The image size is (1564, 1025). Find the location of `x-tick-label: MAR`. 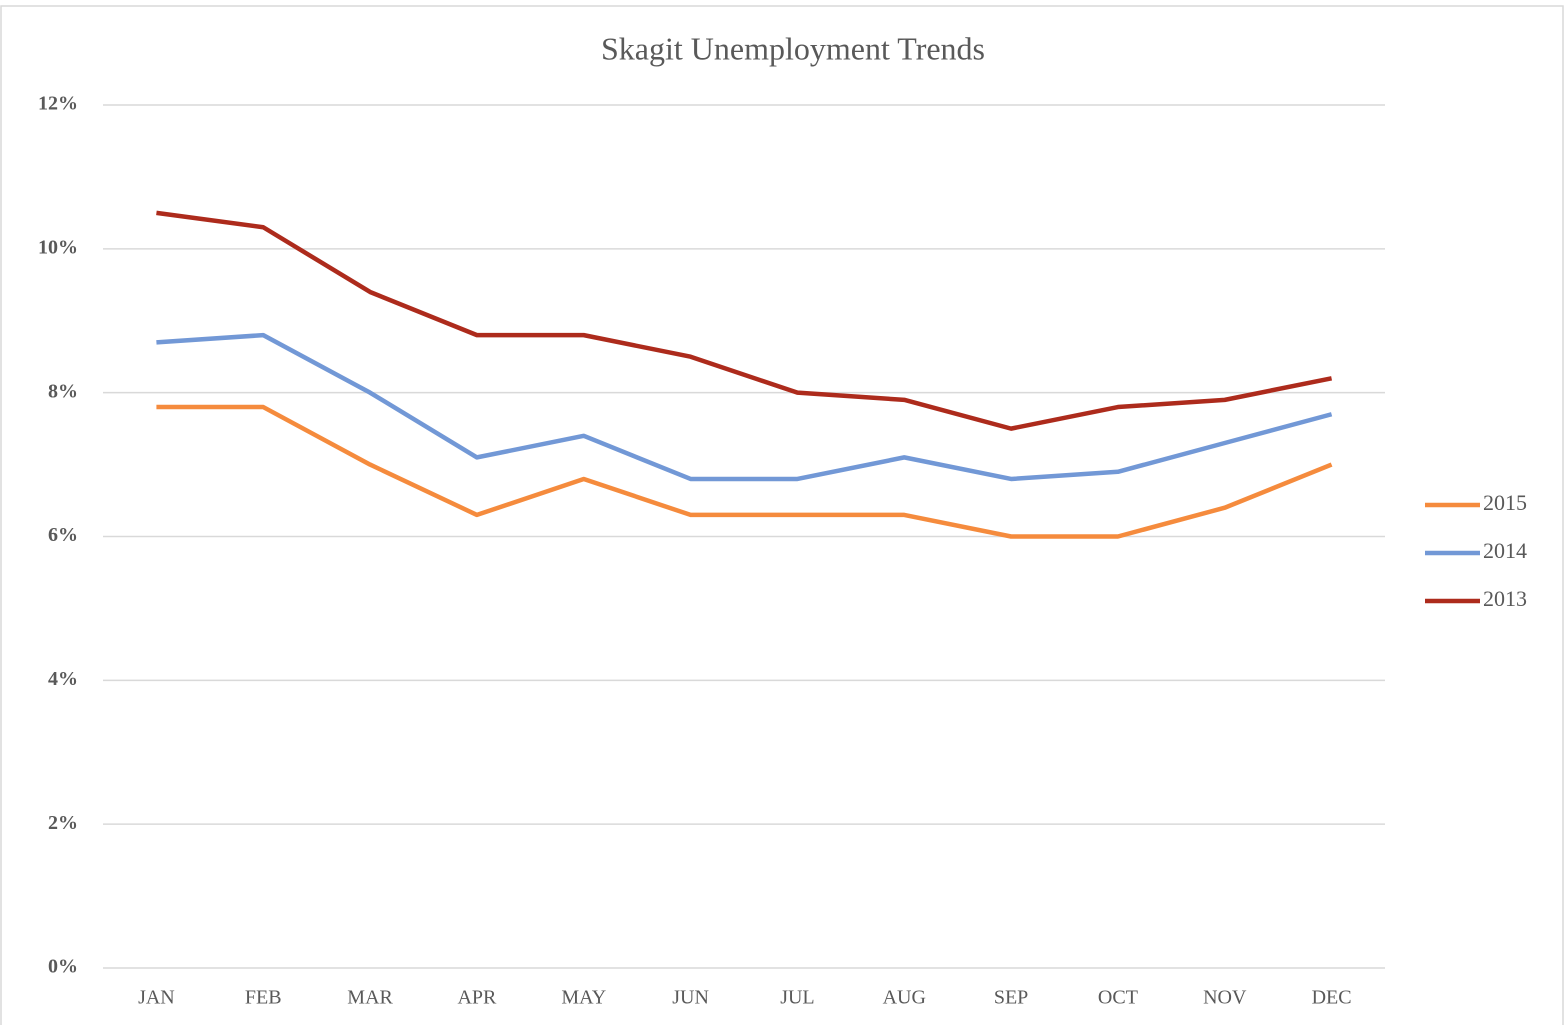

x-tick-label: MAR is located at coordinates (370, 998).